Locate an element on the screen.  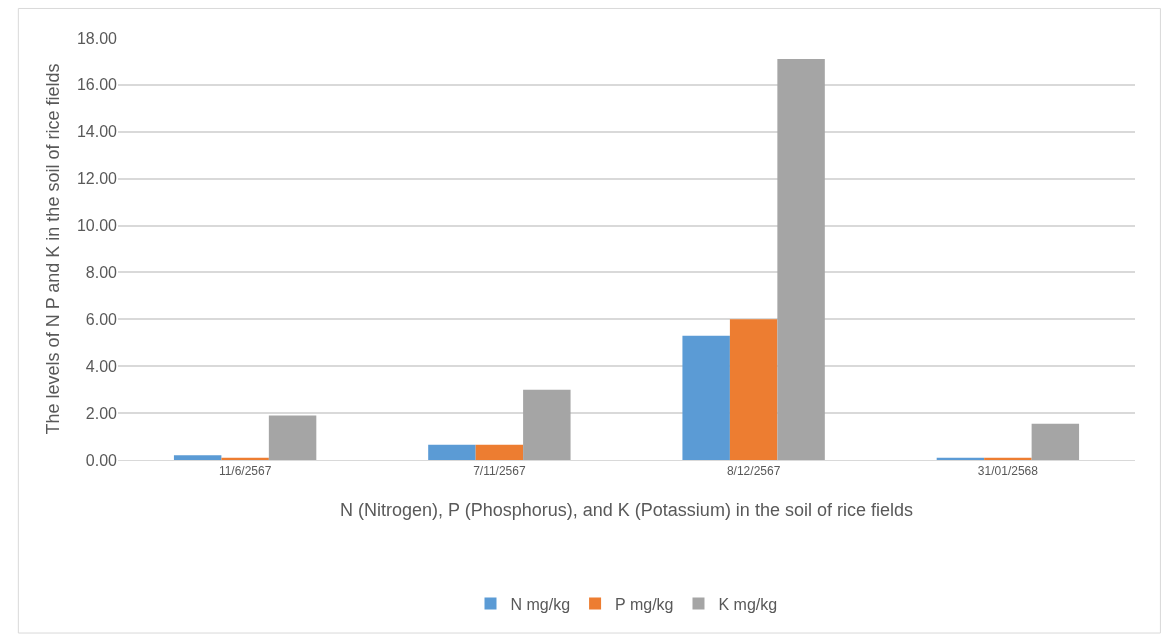
y-tick-label: 2.00 is located at coordinates (101, 413).